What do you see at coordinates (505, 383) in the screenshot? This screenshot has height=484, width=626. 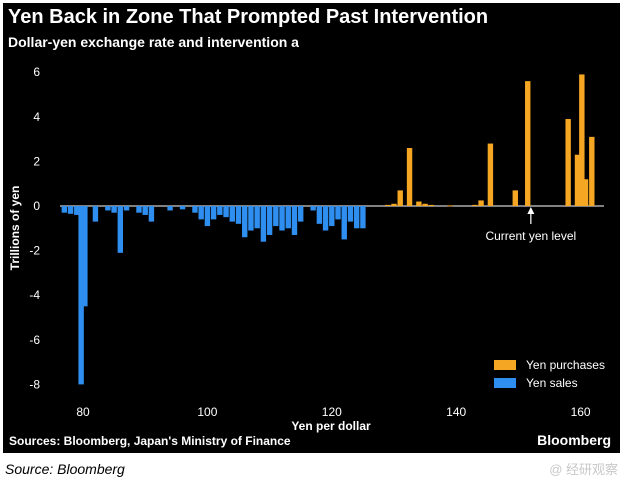 I see `legend-swatch-sales` at bounding box center [505, 383].